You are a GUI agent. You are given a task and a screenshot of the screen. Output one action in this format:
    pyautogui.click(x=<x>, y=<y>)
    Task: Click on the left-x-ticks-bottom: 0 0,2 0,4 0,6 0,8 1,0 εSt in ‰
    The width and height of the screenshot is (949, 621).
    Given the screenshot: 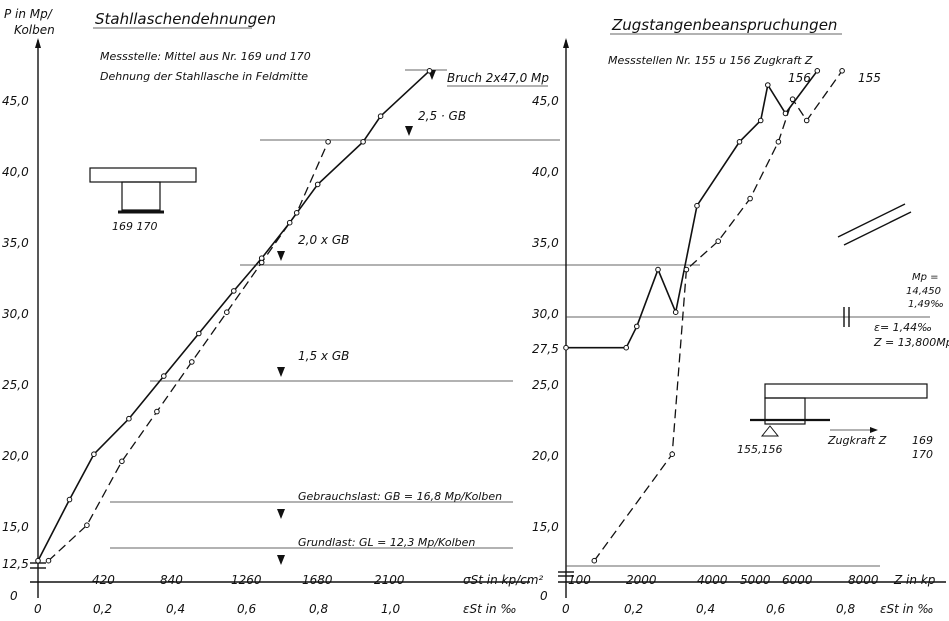 What is the action you would take?
    pyautogui.click(x=275, y=609)
    